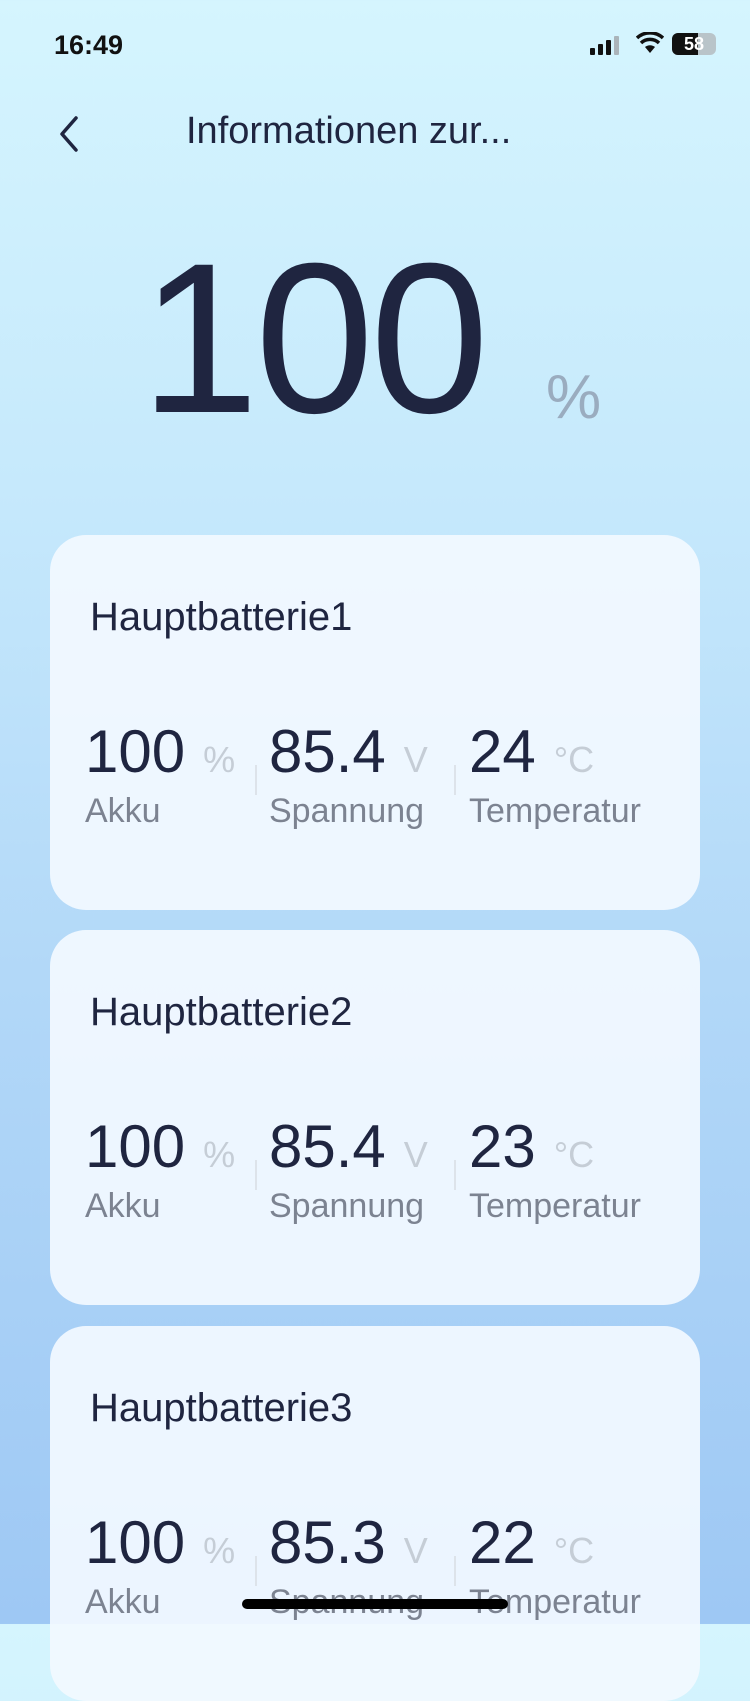 Image resolution: width=750 pixels, height=1701 pixels. Describe the element at coordinates (221, 617) in the screenshot. I see `battery-name: Hauptbatterie1` at that location.